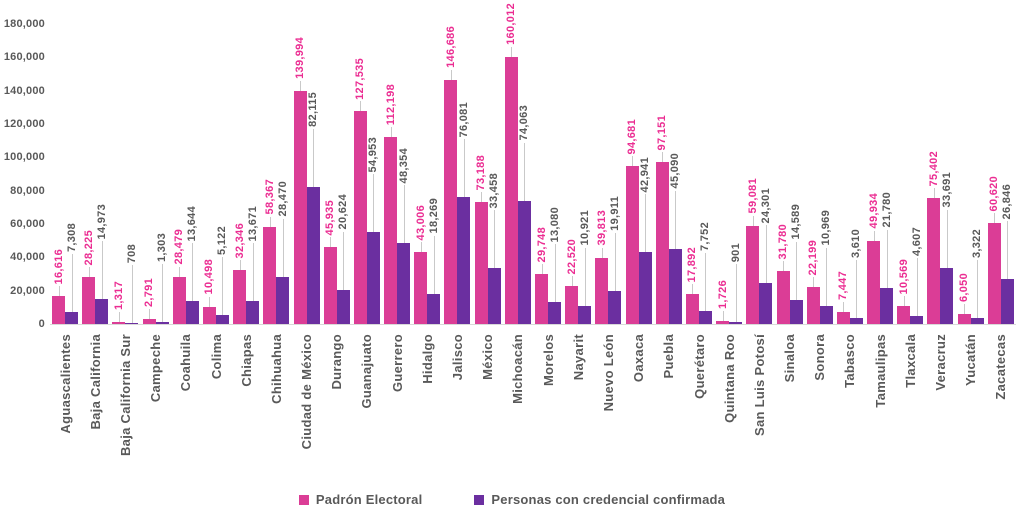 The image size is (1024, 520). Describe the element at coordinates (518, 369) in the screenshot. I see `x-axis-label-text: Michoacán` at that location.